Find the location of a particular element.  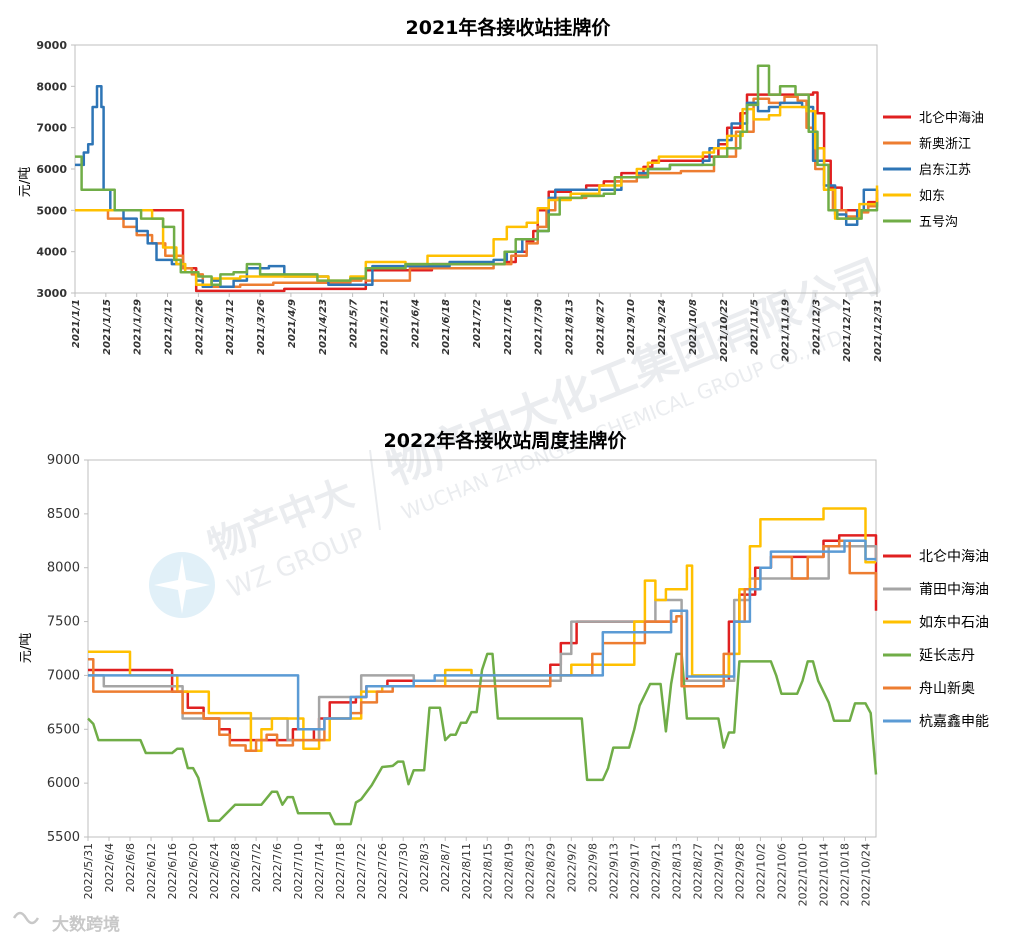

x-tick-label: 2022/9/8 is located at coordinates (592, 867).